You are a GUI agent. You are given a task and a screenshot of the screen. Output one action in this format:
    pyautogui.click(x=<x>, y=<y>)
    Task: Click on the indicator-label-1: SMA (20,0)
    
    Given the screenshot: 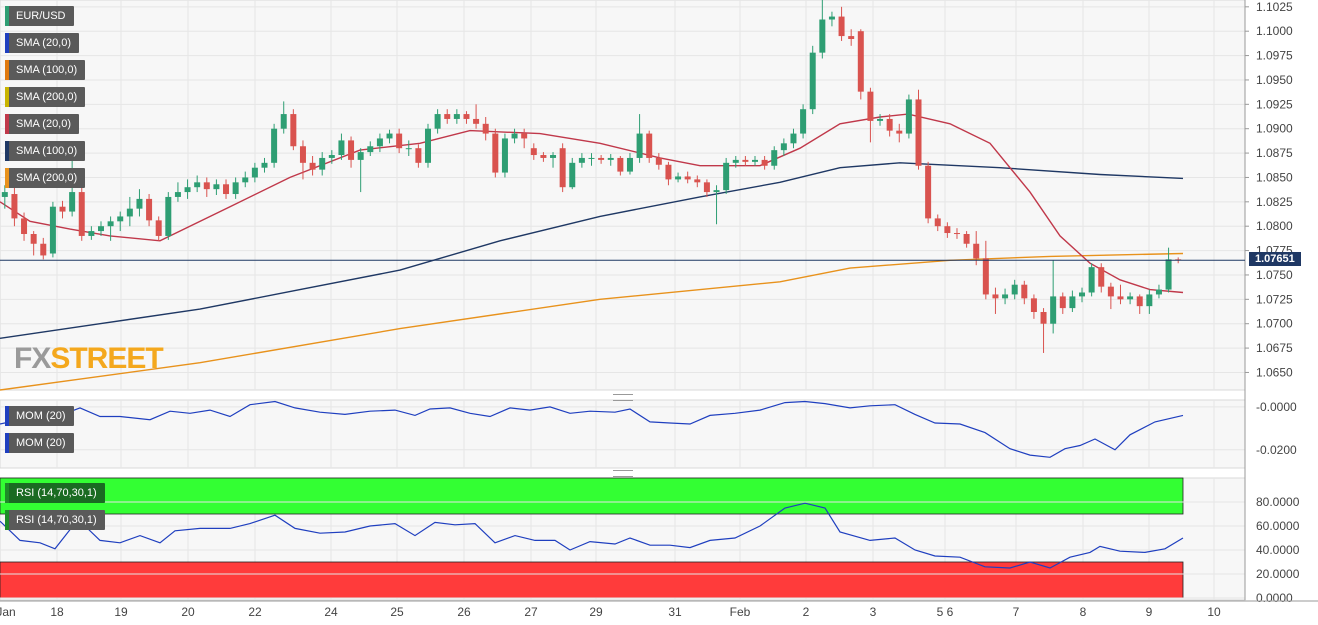 What is the action you would take?
    pyautogui.click(x=42, y=43)
    